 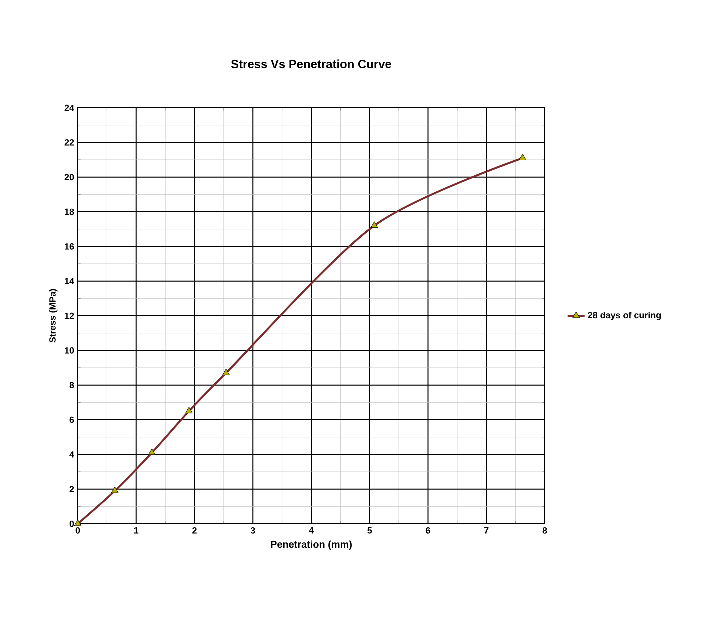 I want to click on y-tick-label: 22, so click(x=69, y=143).